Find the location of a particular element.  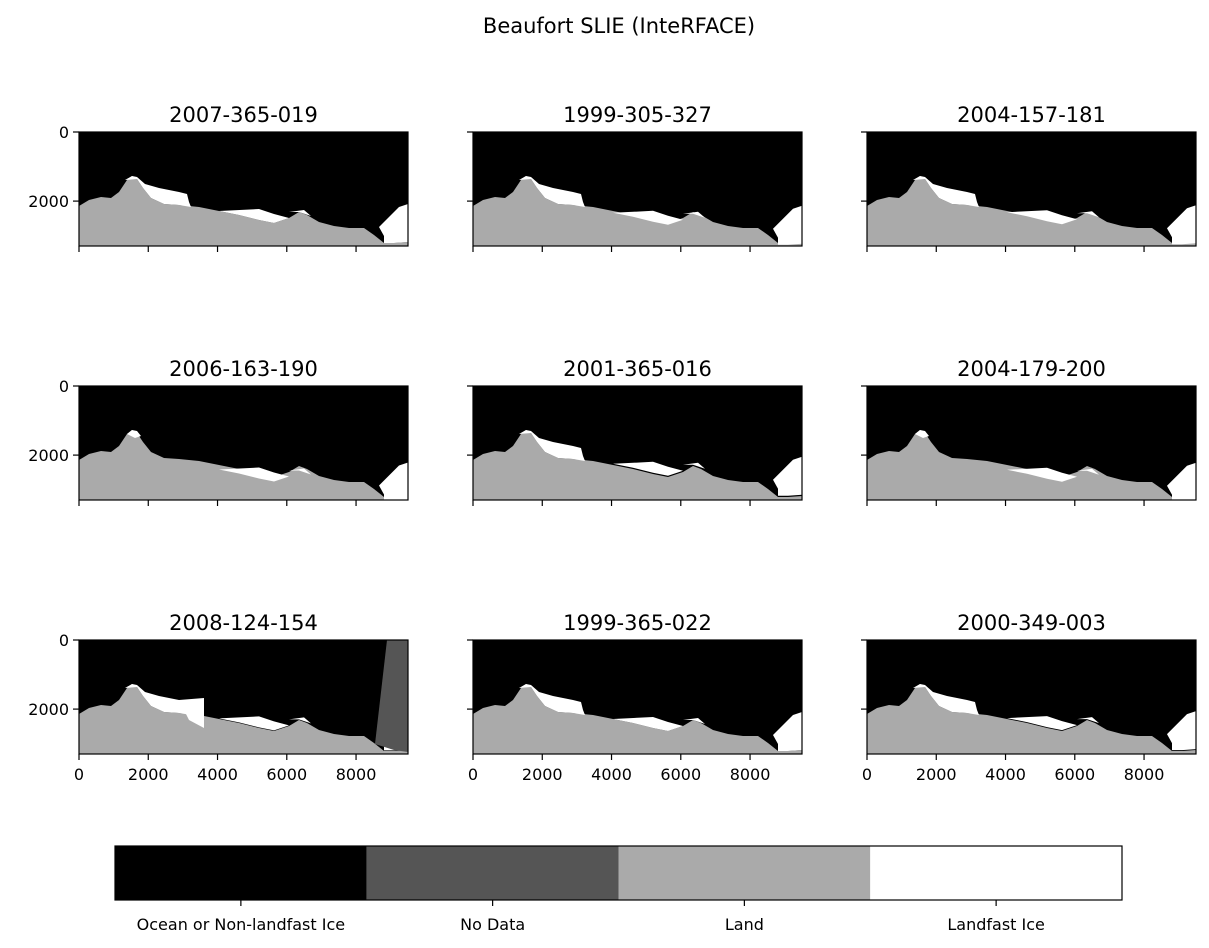

panel-no-data-area is located at coordinates (391, 696).